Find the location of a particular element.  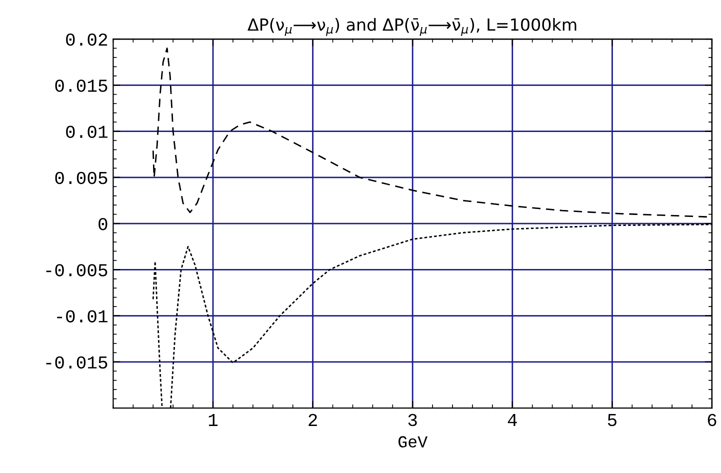

y-tick-label: 0.005 is located at coordinates (81, 178).